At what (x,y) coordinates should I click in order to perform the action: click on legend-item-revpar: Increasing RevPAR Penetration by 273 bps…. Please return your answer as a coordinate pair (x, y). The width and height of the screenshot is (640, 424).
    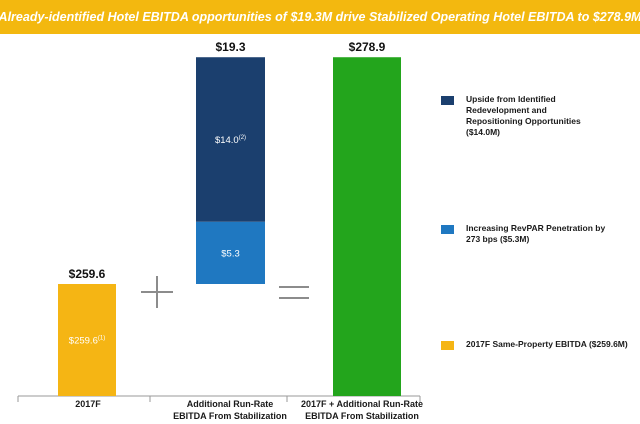
    Looking at the image, I should click on (536, 234).